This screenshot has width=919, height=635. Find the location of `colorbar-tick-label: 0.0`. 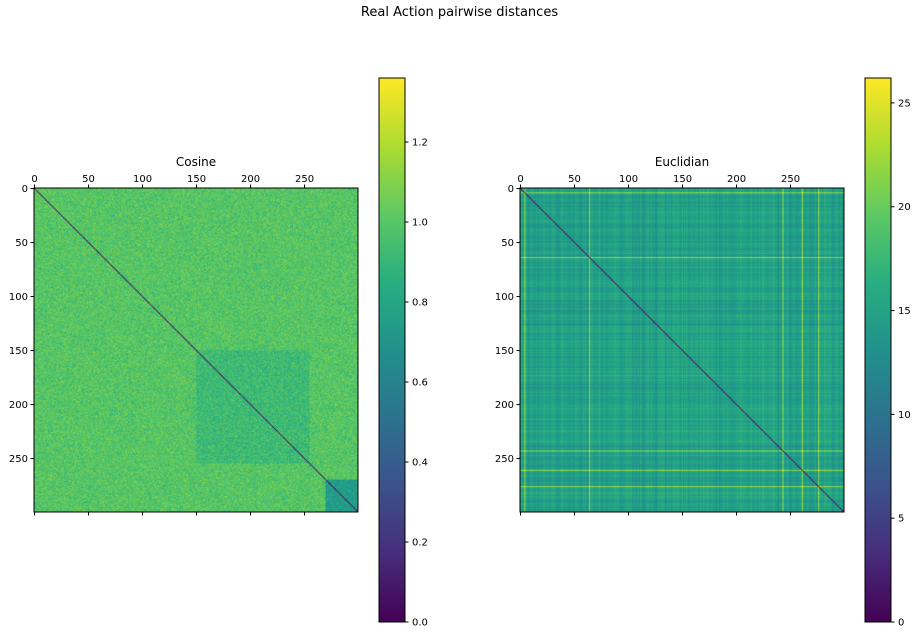

colorbar-tick-label: 0.0 is located at coordinates (420, 623).